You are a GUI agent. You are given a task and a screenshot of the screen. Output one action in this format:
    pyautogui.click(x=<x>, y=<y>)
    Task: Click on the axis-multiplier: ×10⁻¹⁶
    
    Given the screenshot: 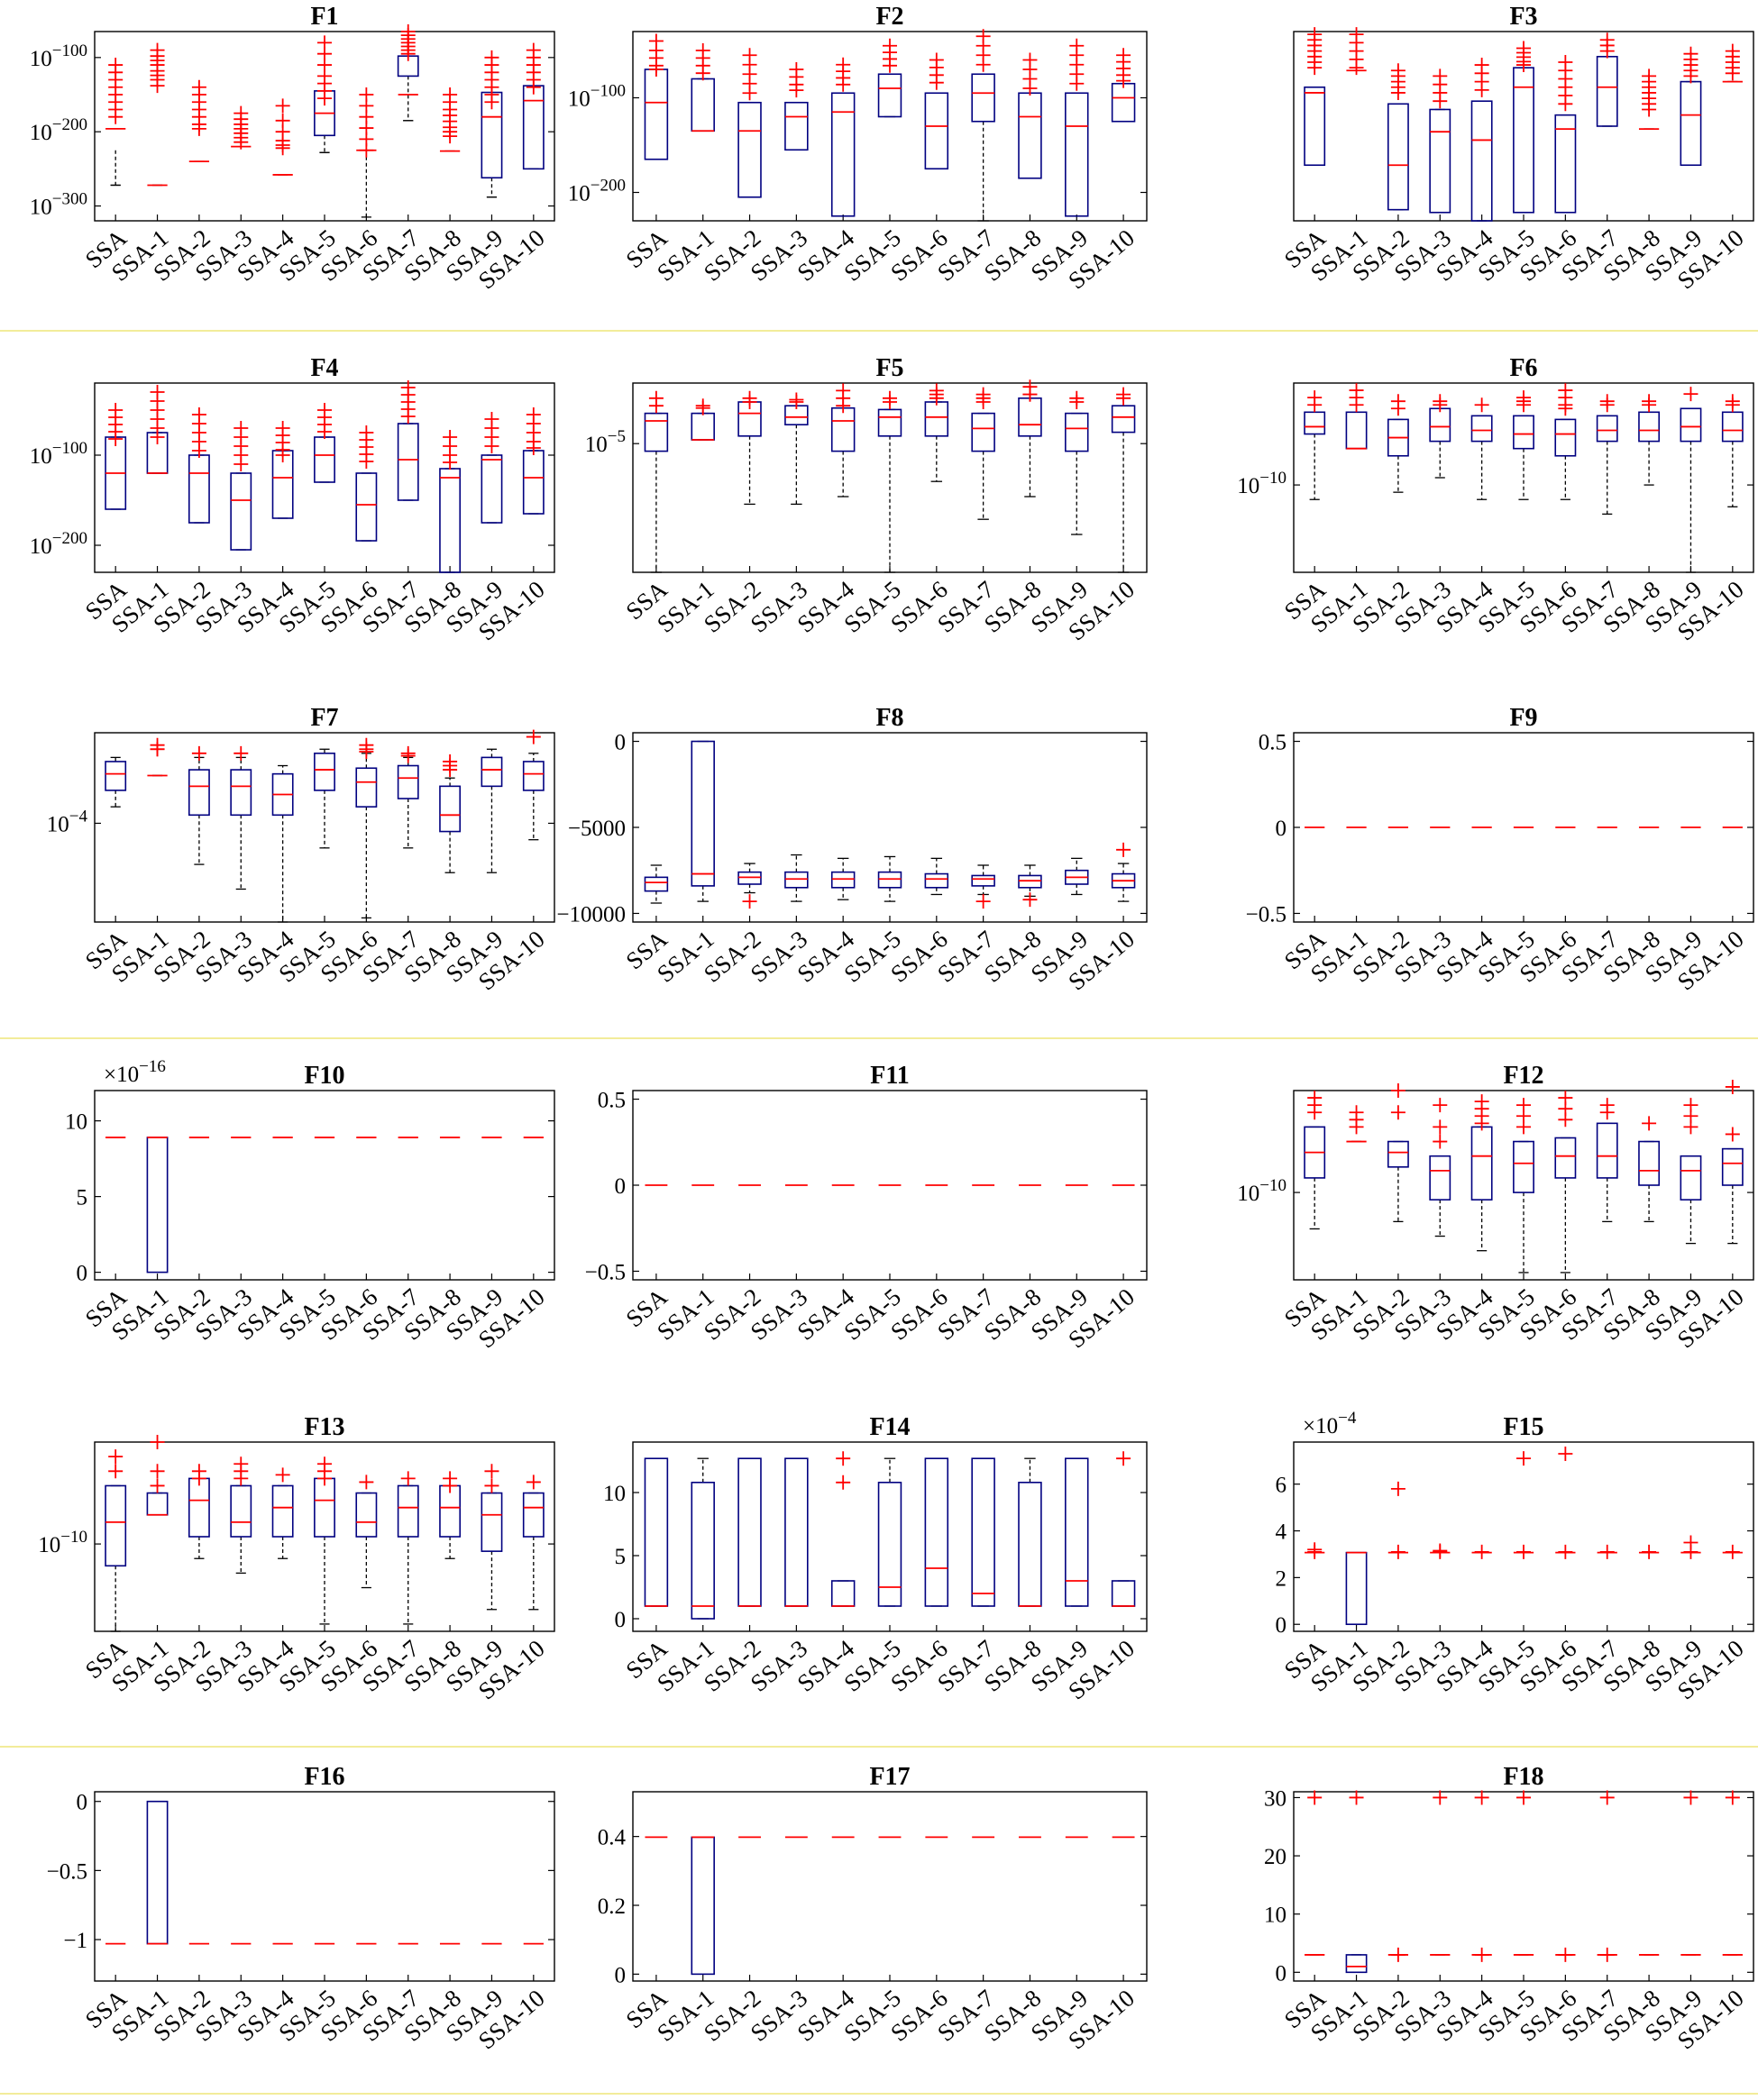 What is the action you would take?
    pyautogui.click(x=135, y=1072)
    